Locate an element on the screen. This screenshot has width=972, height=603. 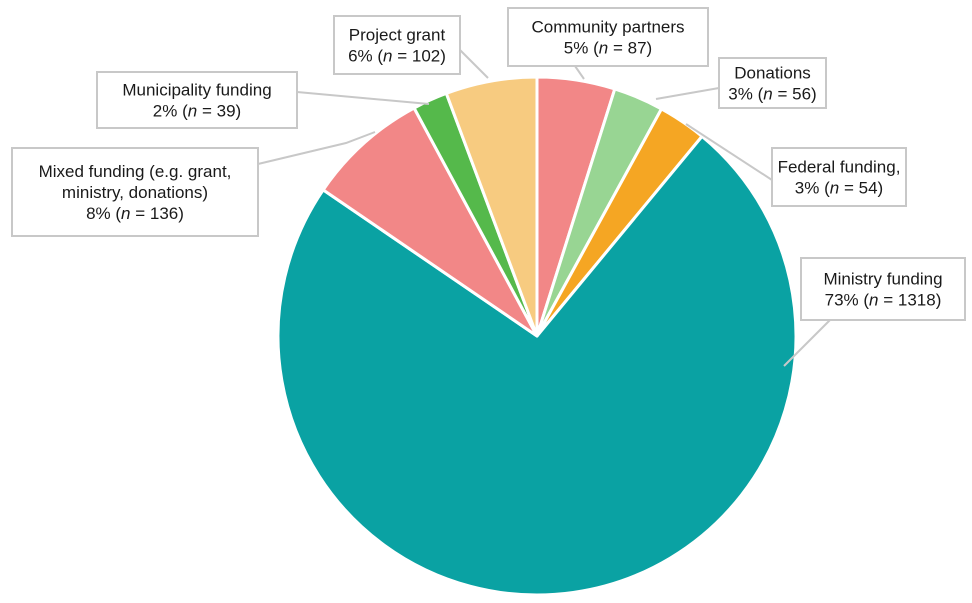
label-box-project-grant is located at coordinates (397, 45).